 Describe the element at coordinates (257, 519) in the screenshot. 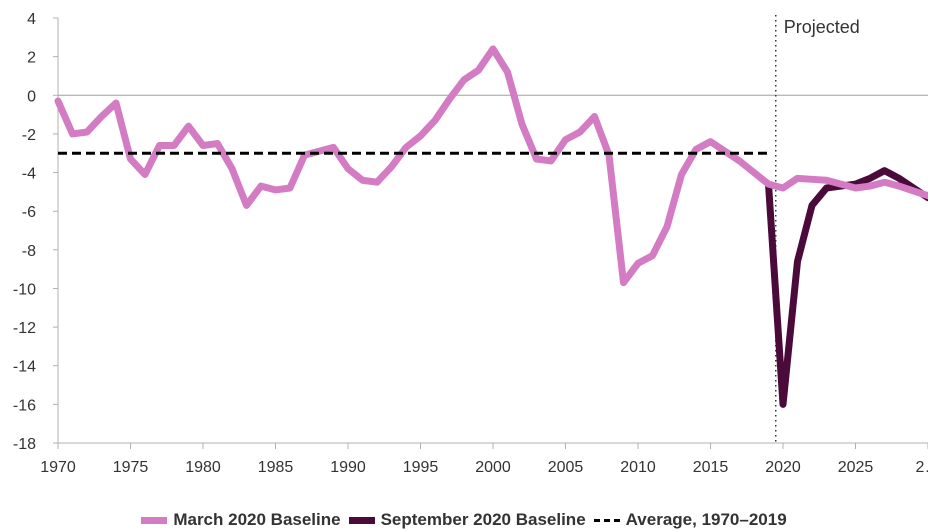

I see `legend-label-march-2020: March 2020 Baseline` at that location.